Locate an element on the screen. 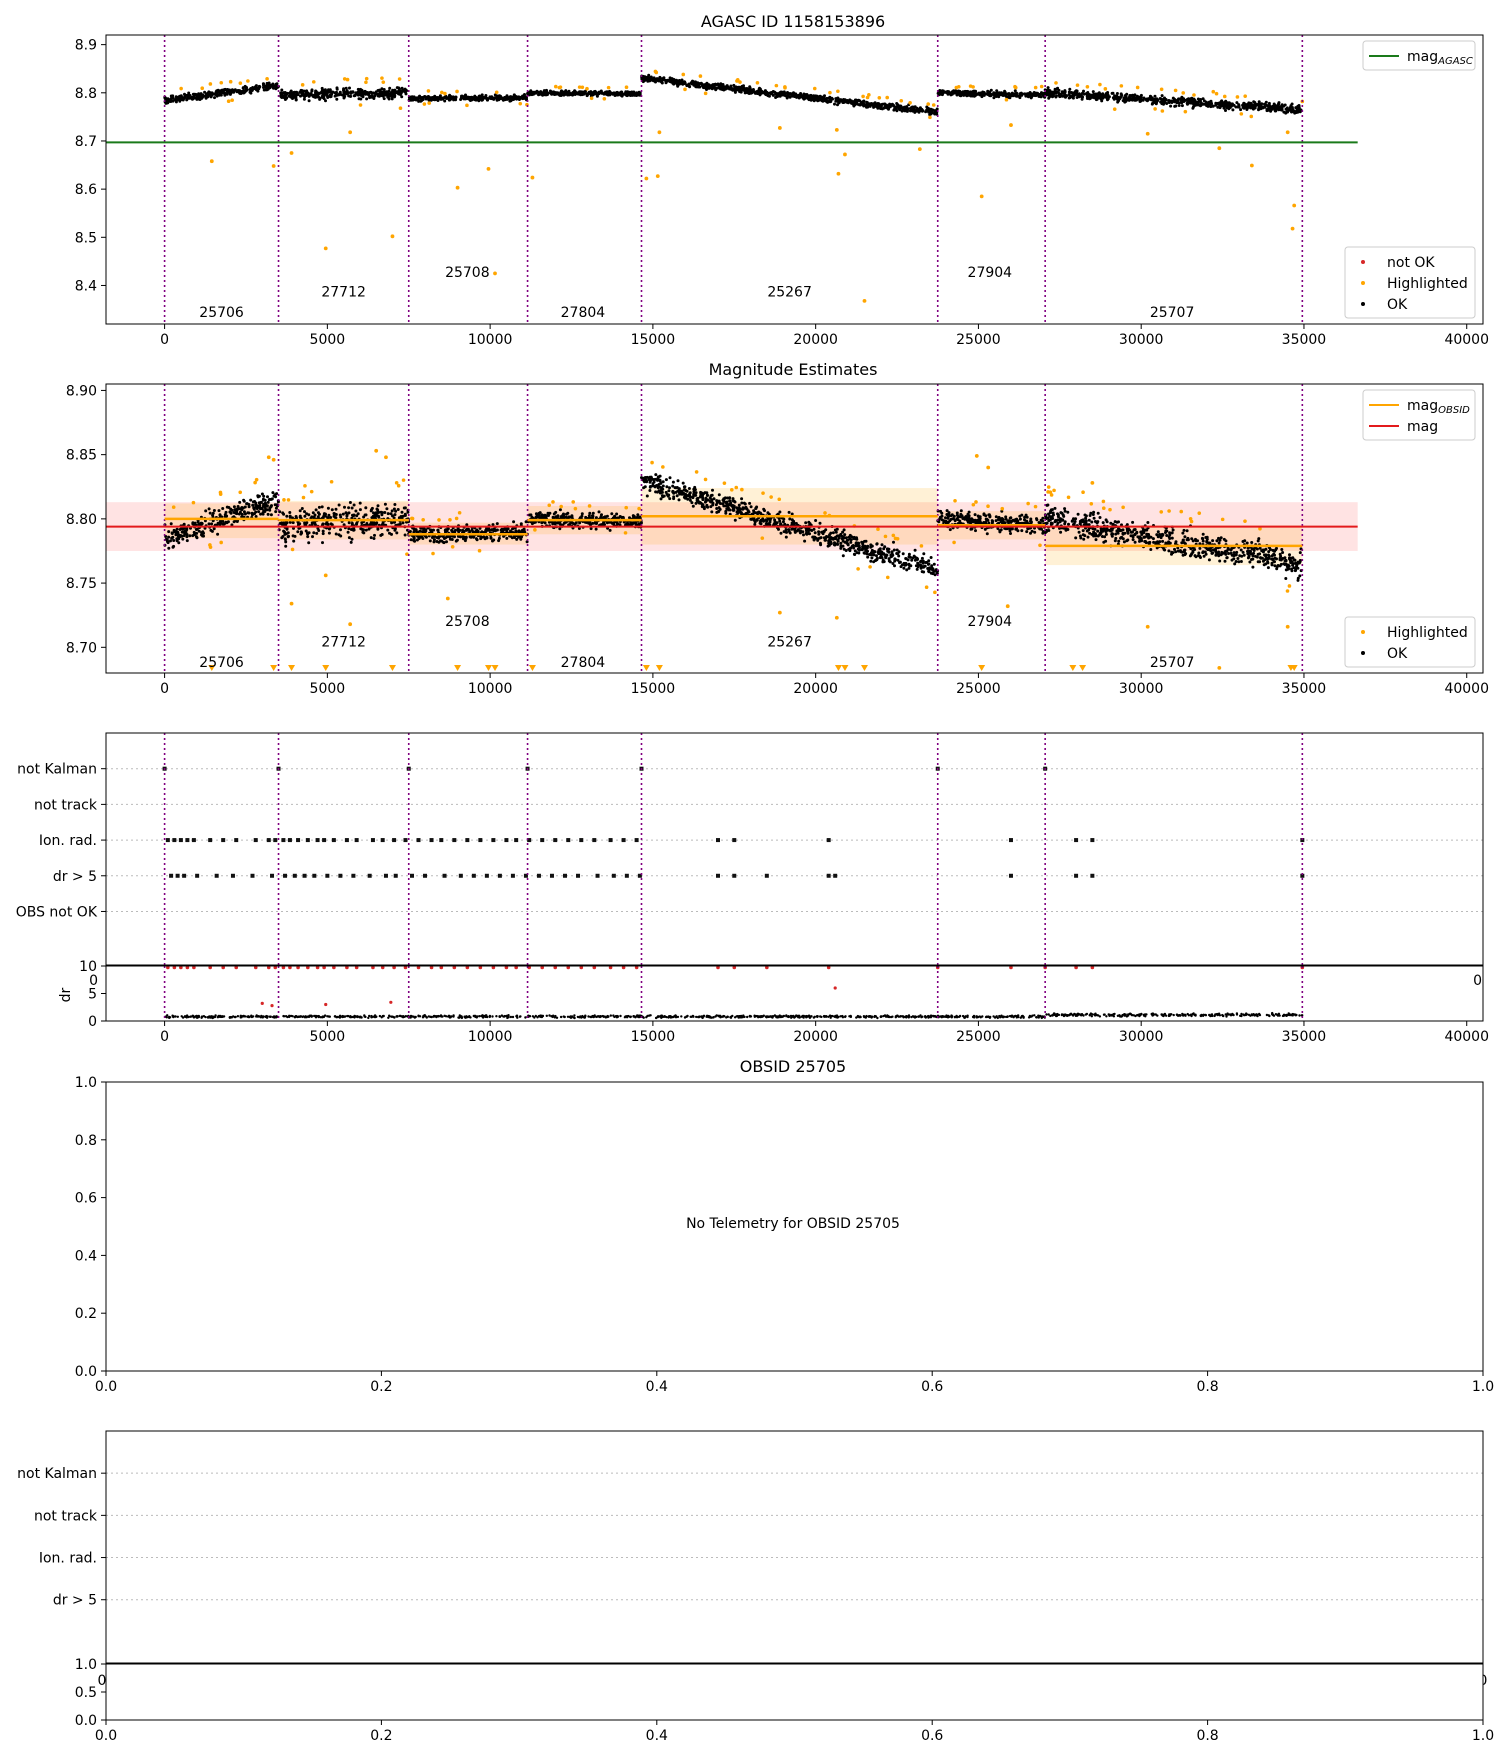 Image resolution: width=1500 pixels, height=1750 pixels. obsid-label: 25267 is located at coordinates (789, 293).